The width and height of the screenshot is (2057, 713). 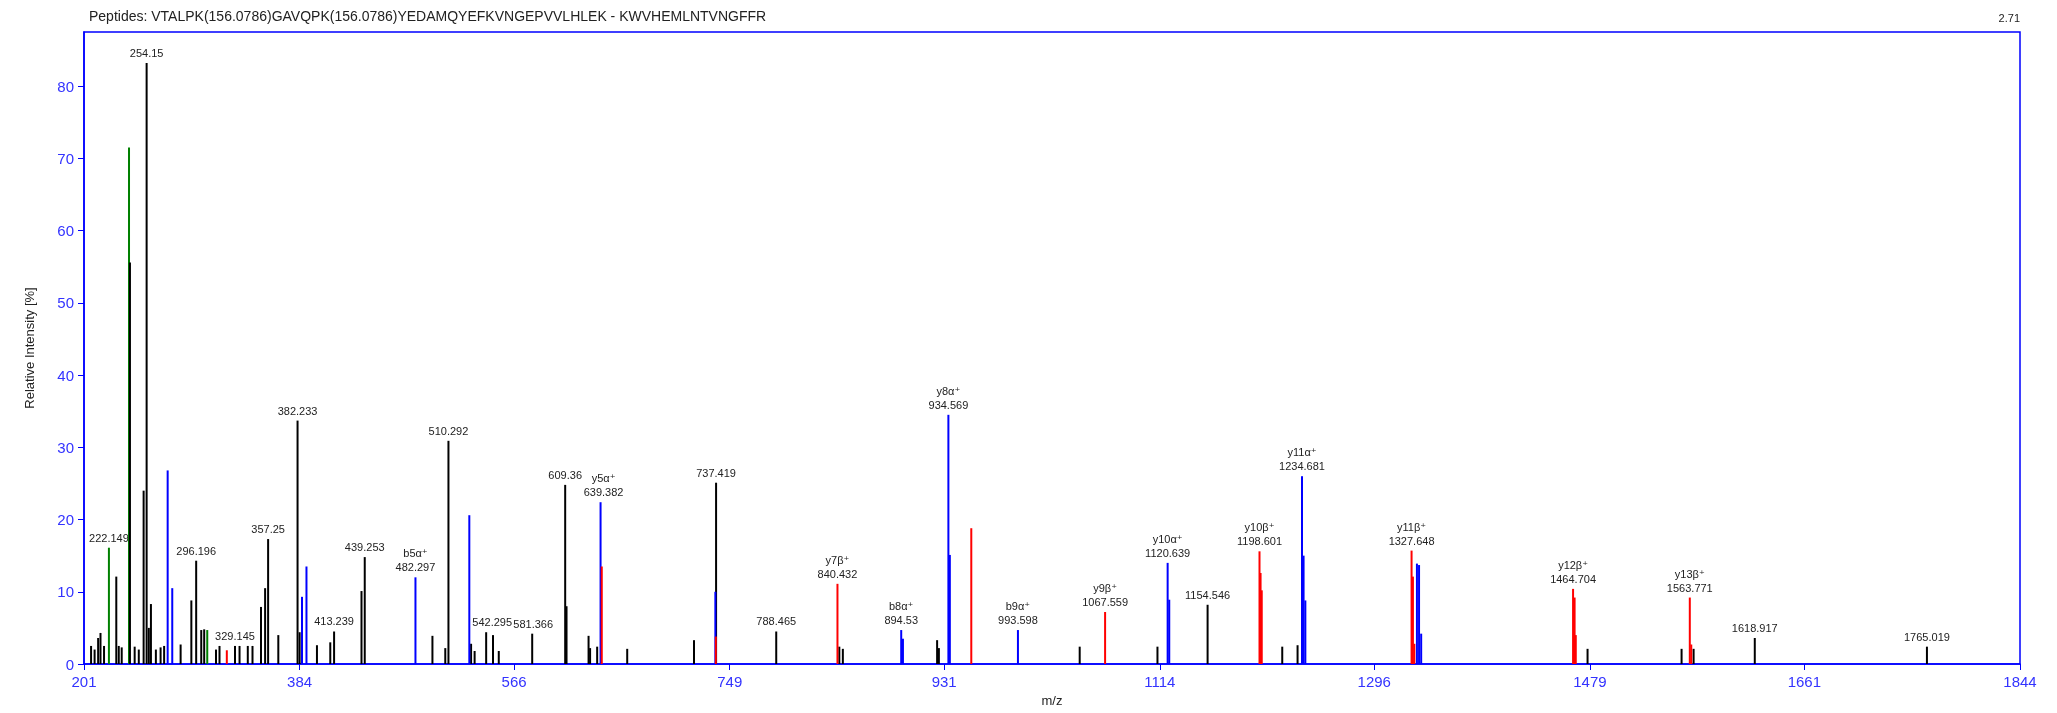 What do you see at coordinates (1168, 545) in the screenshot?
I see `annotation: y10α⁺ 1120.639` at bounding box center [1168, 545].